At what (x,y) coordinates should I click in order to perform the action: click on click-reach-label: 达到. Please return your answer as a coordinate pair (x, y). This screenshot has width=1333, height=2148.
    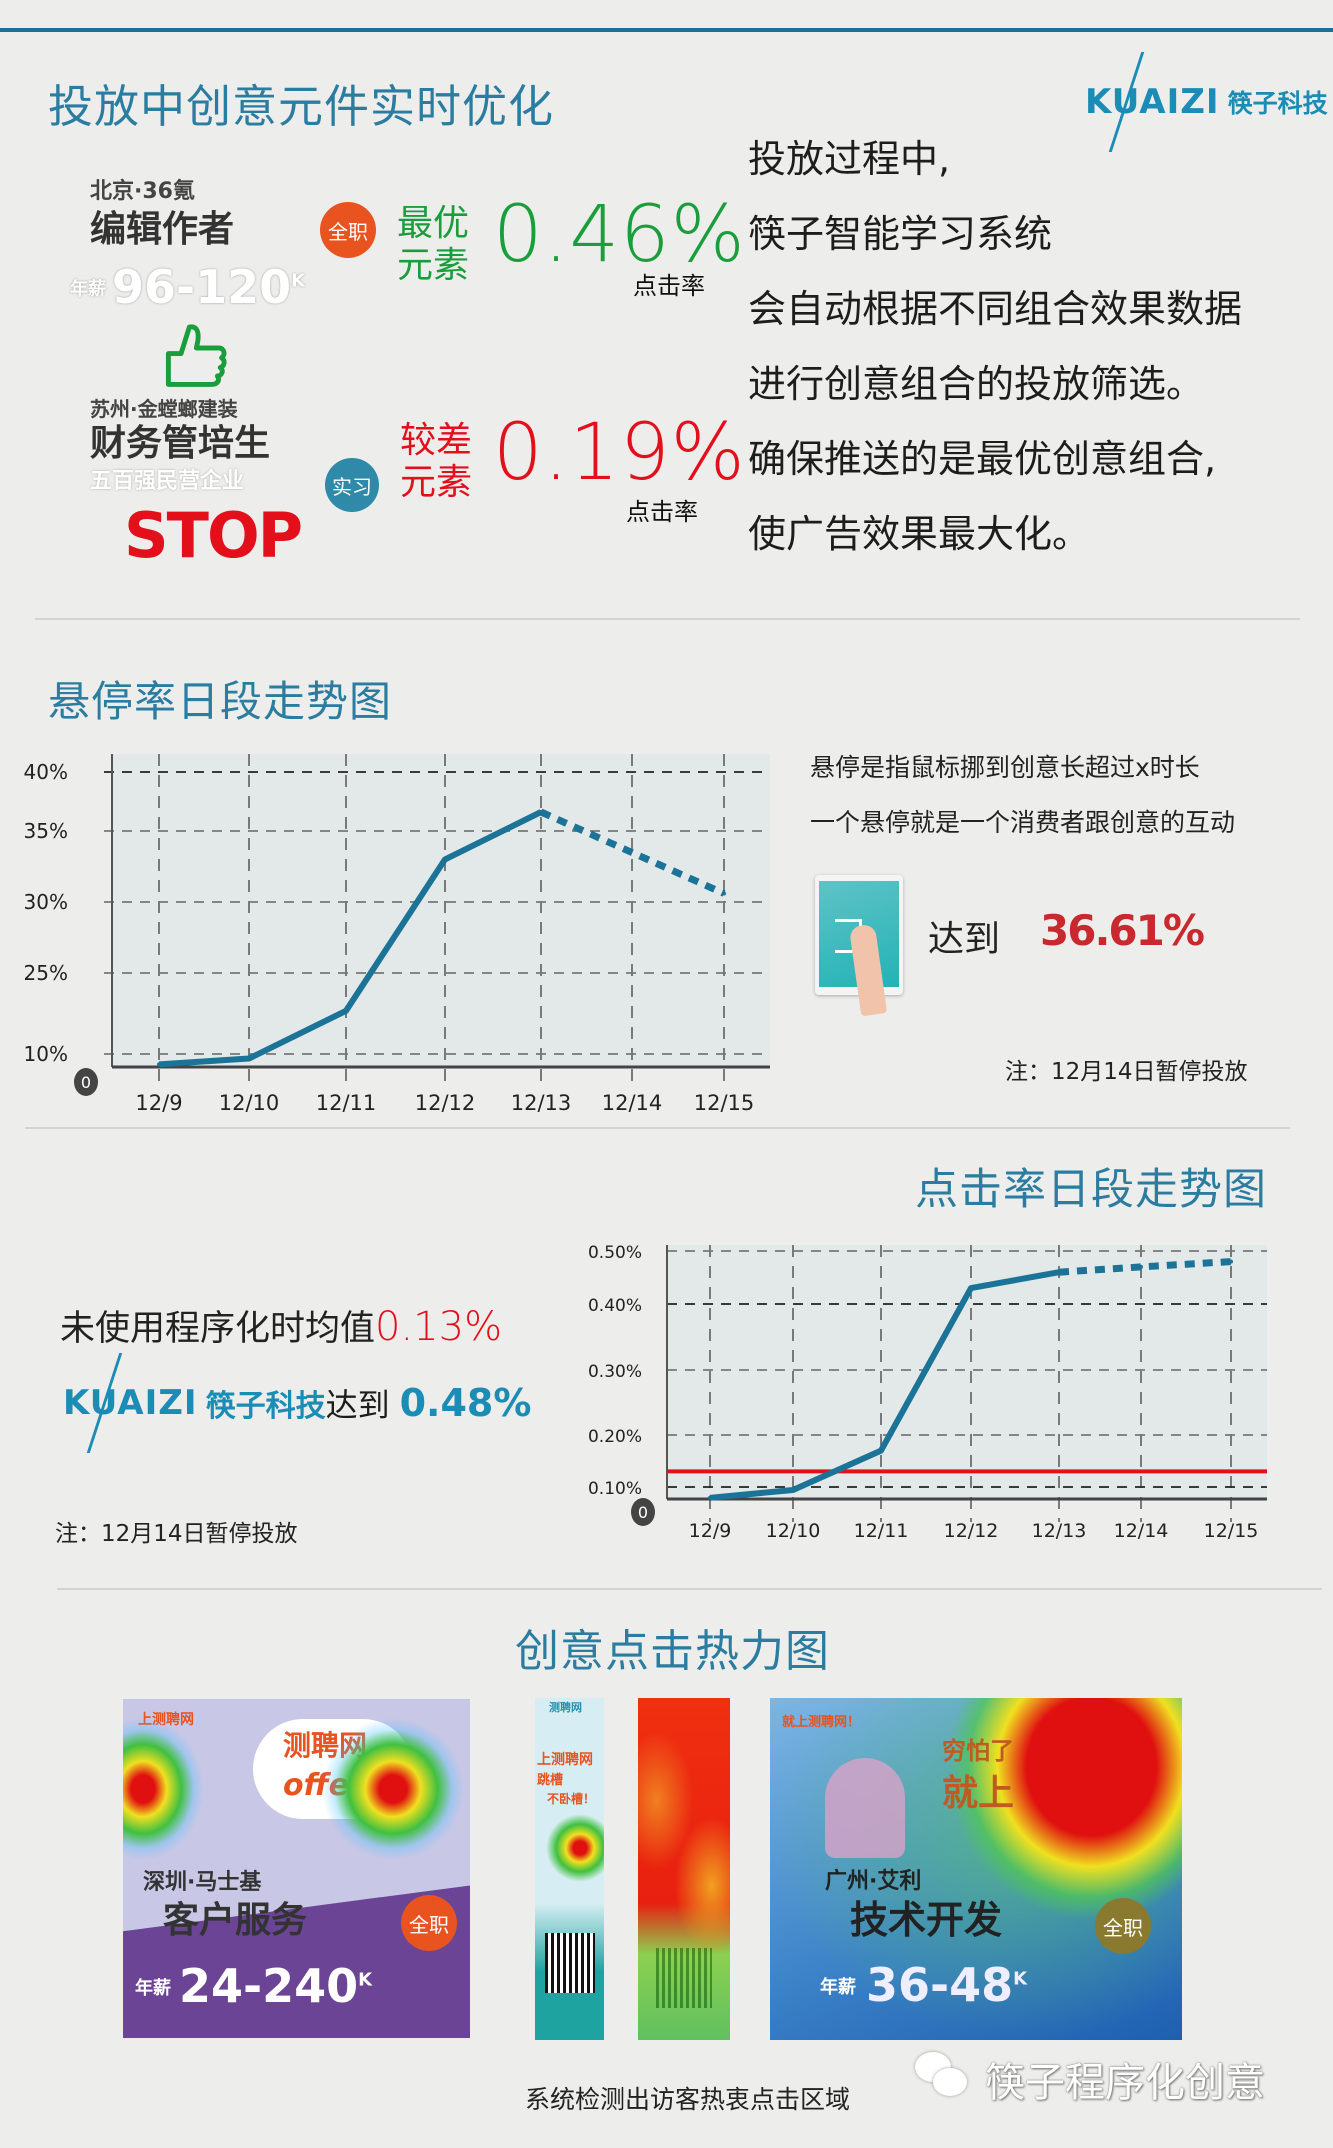
    Looking at the image, I should click on (357, 1405).